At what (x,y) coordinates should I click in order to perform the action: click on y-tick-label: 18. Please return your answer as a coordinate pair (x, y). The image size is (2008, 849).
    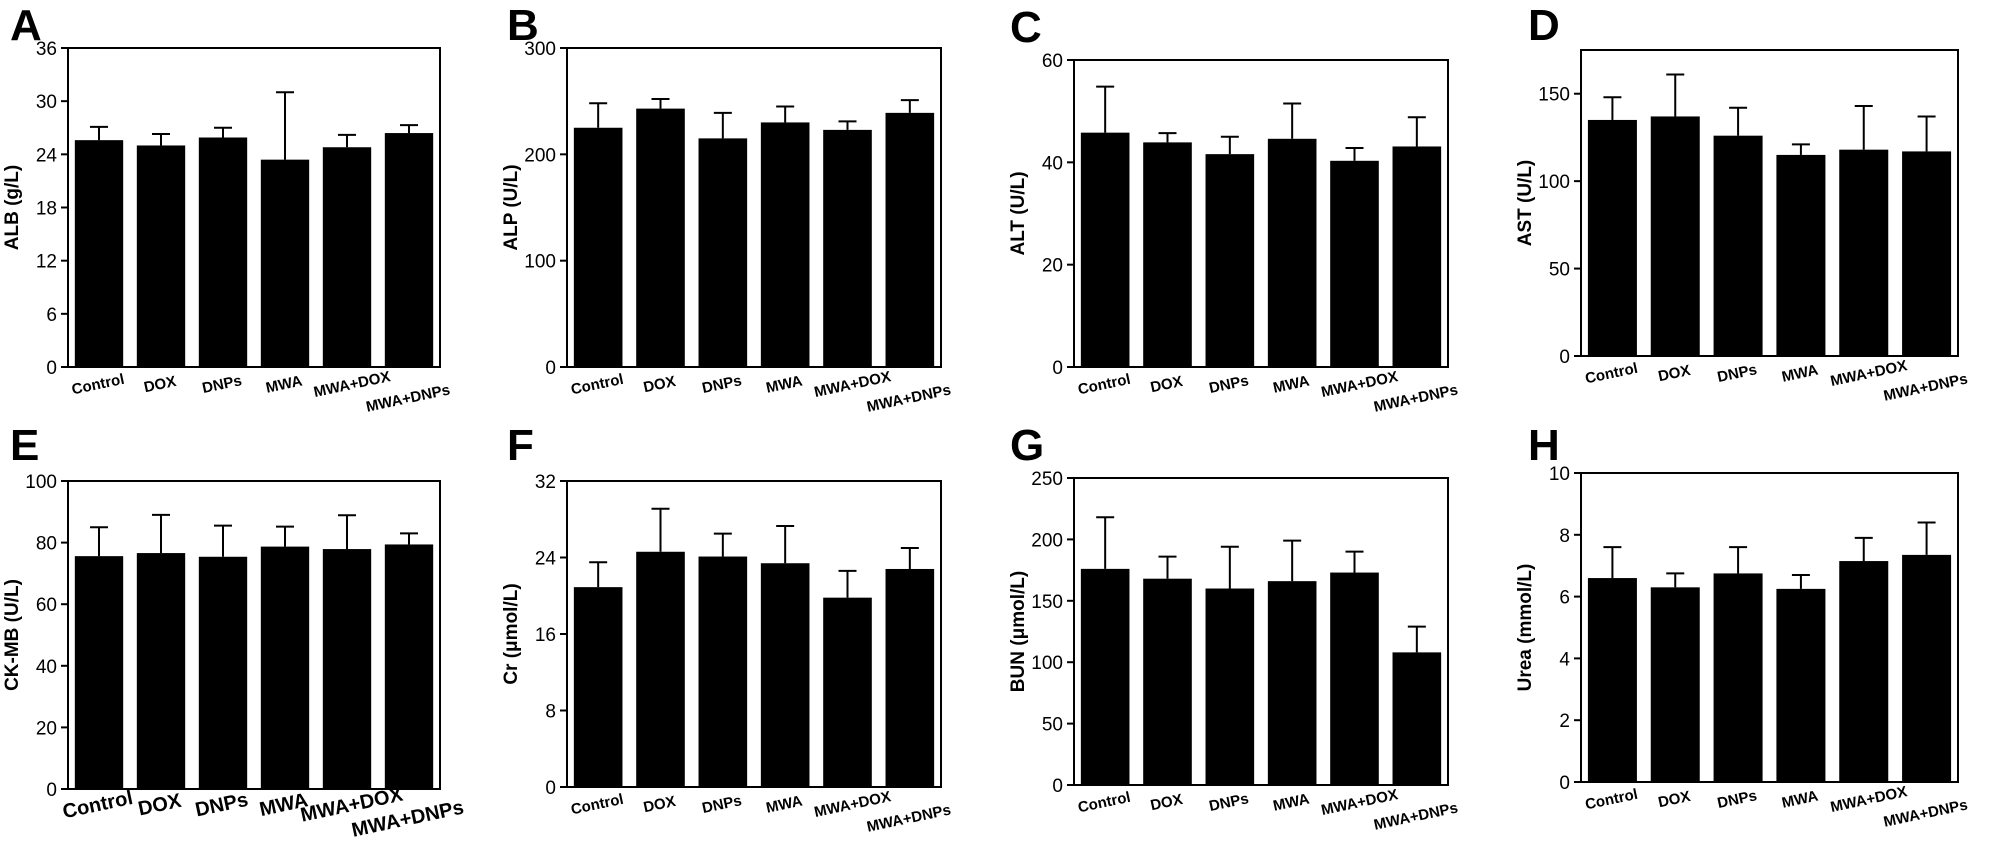
    Looking at the image, I should click on (46, 209).